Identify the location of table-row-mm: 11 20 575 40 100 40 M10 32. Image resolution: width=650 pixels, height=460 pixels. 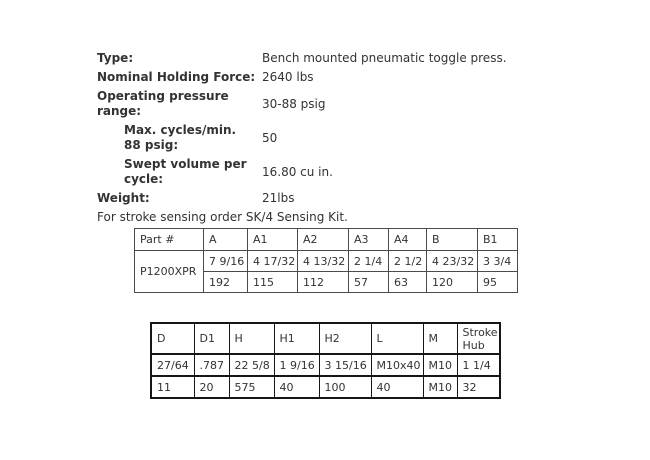
(325, 387).